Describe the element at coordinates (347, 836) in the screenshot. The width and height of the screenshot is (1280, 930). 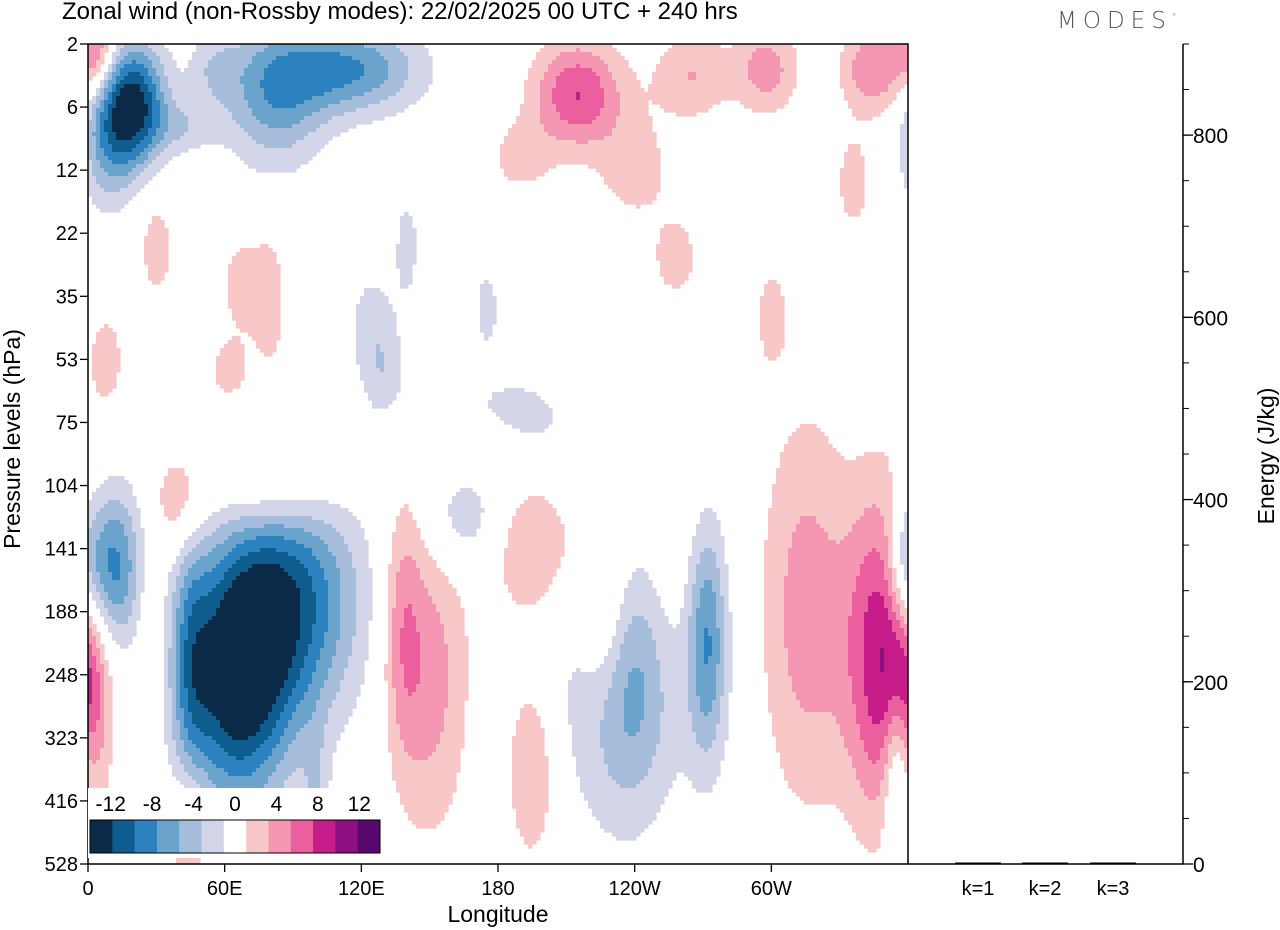
I see `colorbar-swatch` at that location.